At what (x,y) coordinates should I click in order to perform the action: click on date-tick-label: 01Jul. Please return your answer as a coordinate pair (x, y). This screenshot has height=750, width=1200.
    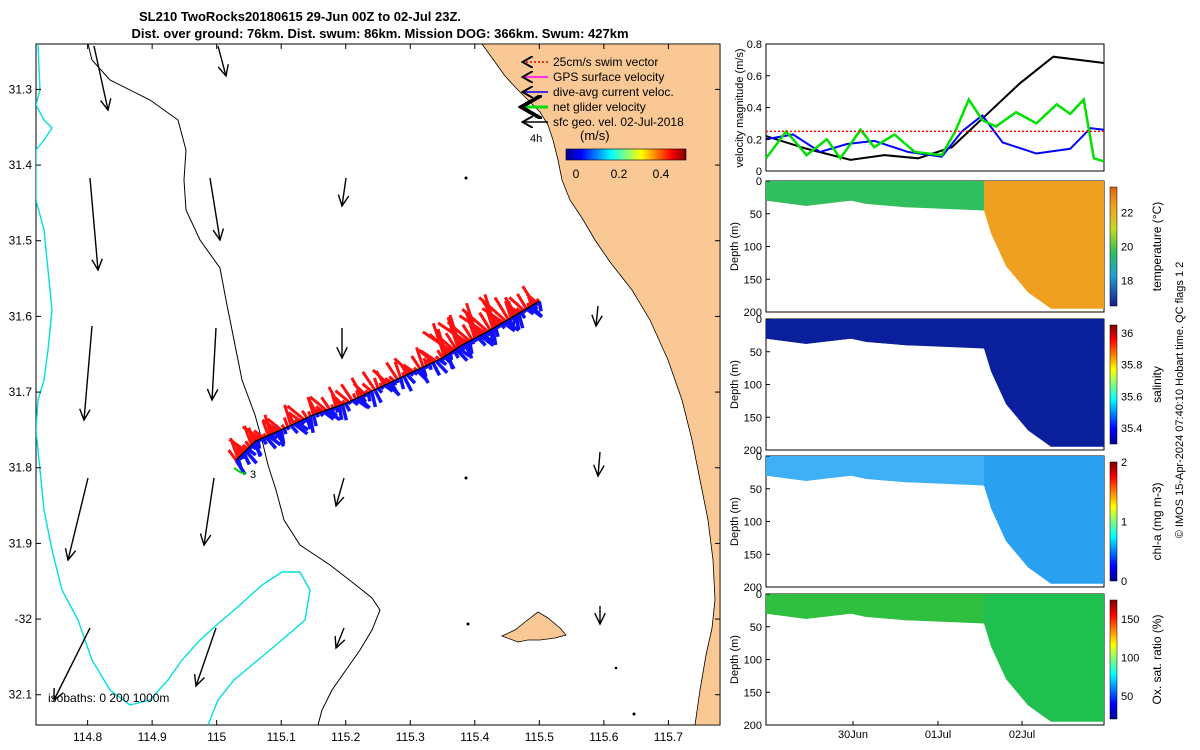
    Looking at the image, I should click on (938, 735).